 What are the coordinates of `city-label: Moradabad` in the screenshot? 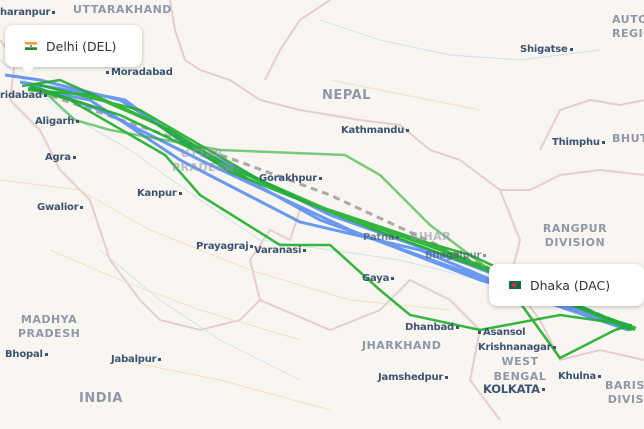 It's located at (139, 72).